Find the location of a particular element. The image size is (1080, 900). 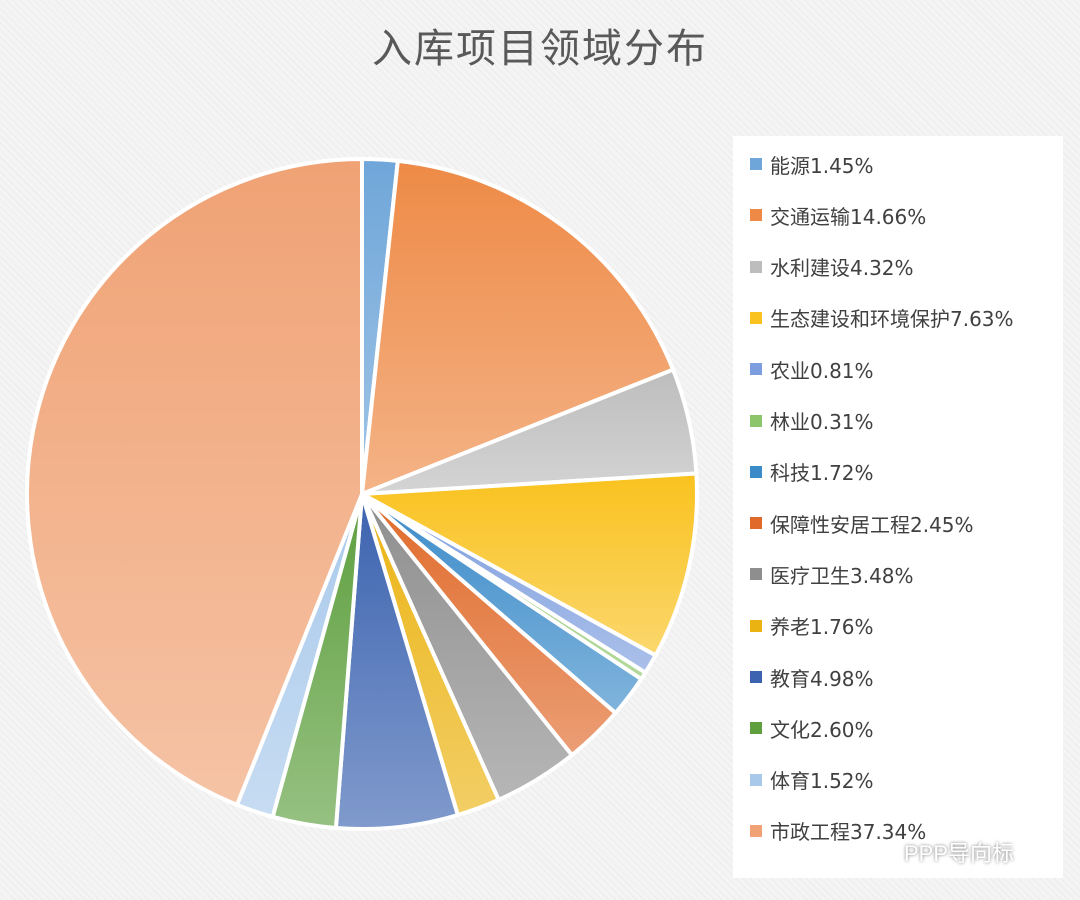

legend-item: 能源1.45% is located at coordinates (803, 164).